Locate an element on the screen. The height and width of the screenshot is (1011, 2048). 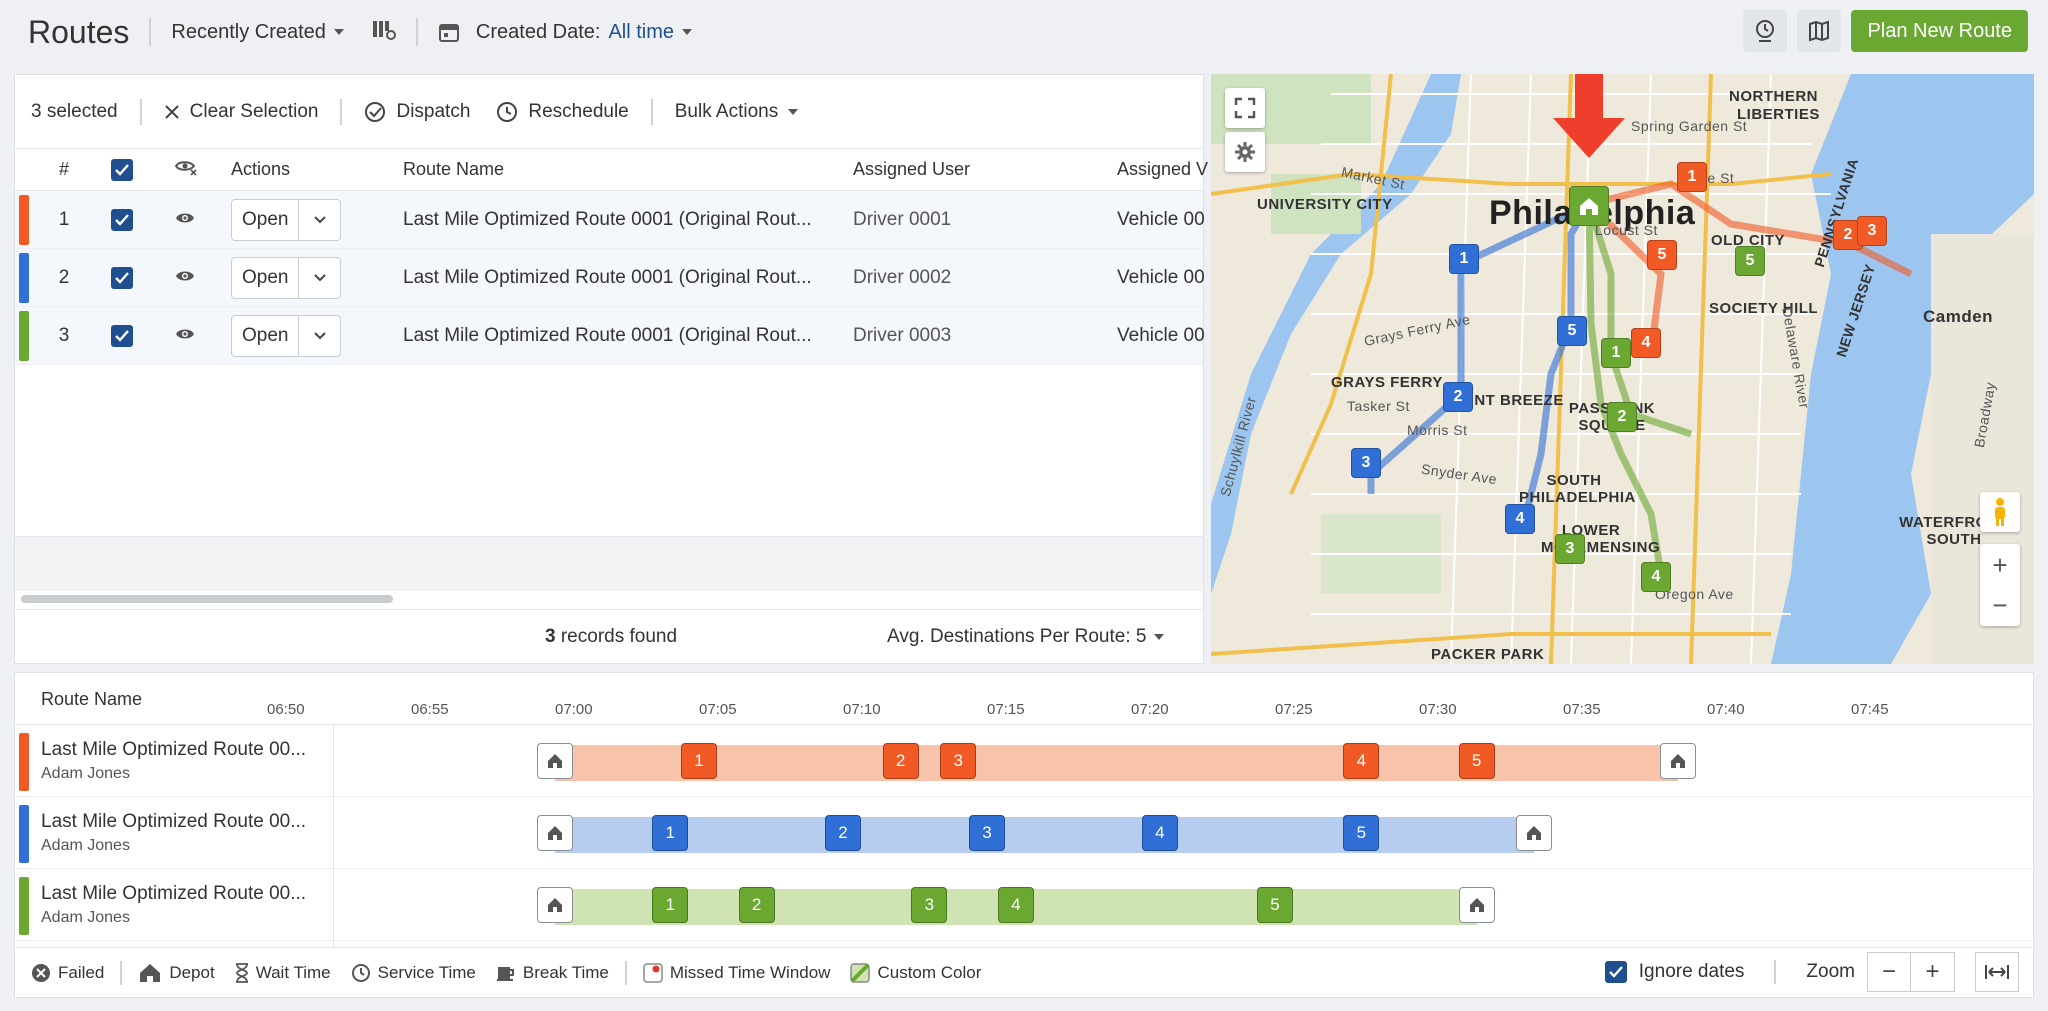
route-history-button is located at coordinates (1765, 31).